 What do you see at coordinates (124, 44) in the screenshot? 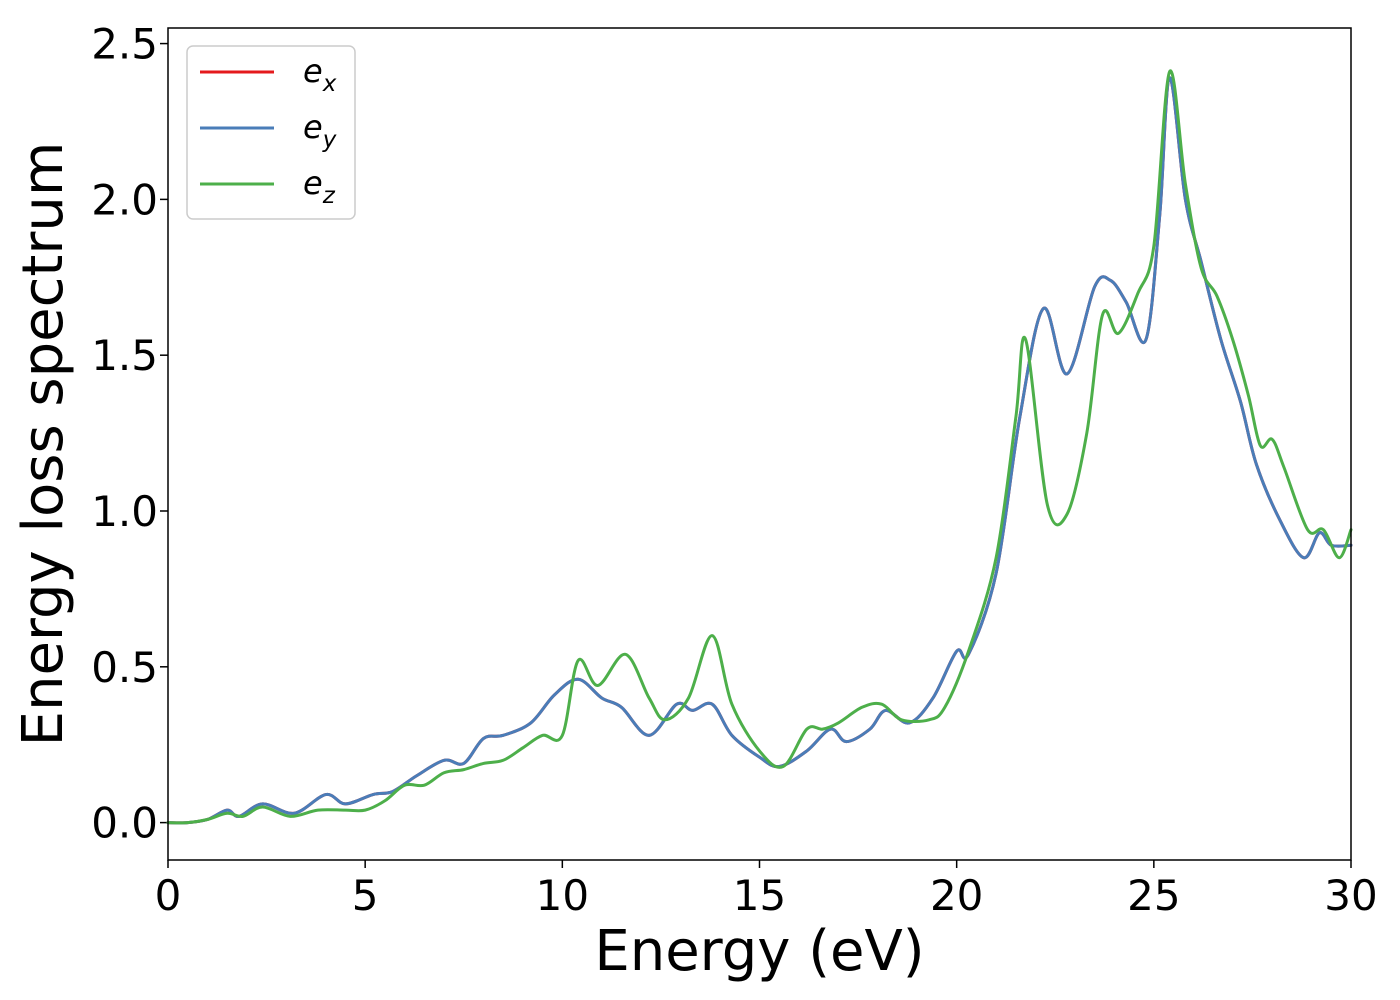
I see `y-tick-label: 2.5` at bounding box center [124, 44].